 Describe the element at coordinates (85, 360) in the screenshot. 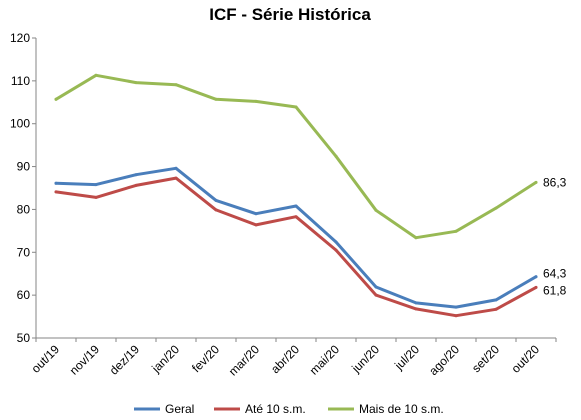

I see `x-tick-label: nov/19` at that location.